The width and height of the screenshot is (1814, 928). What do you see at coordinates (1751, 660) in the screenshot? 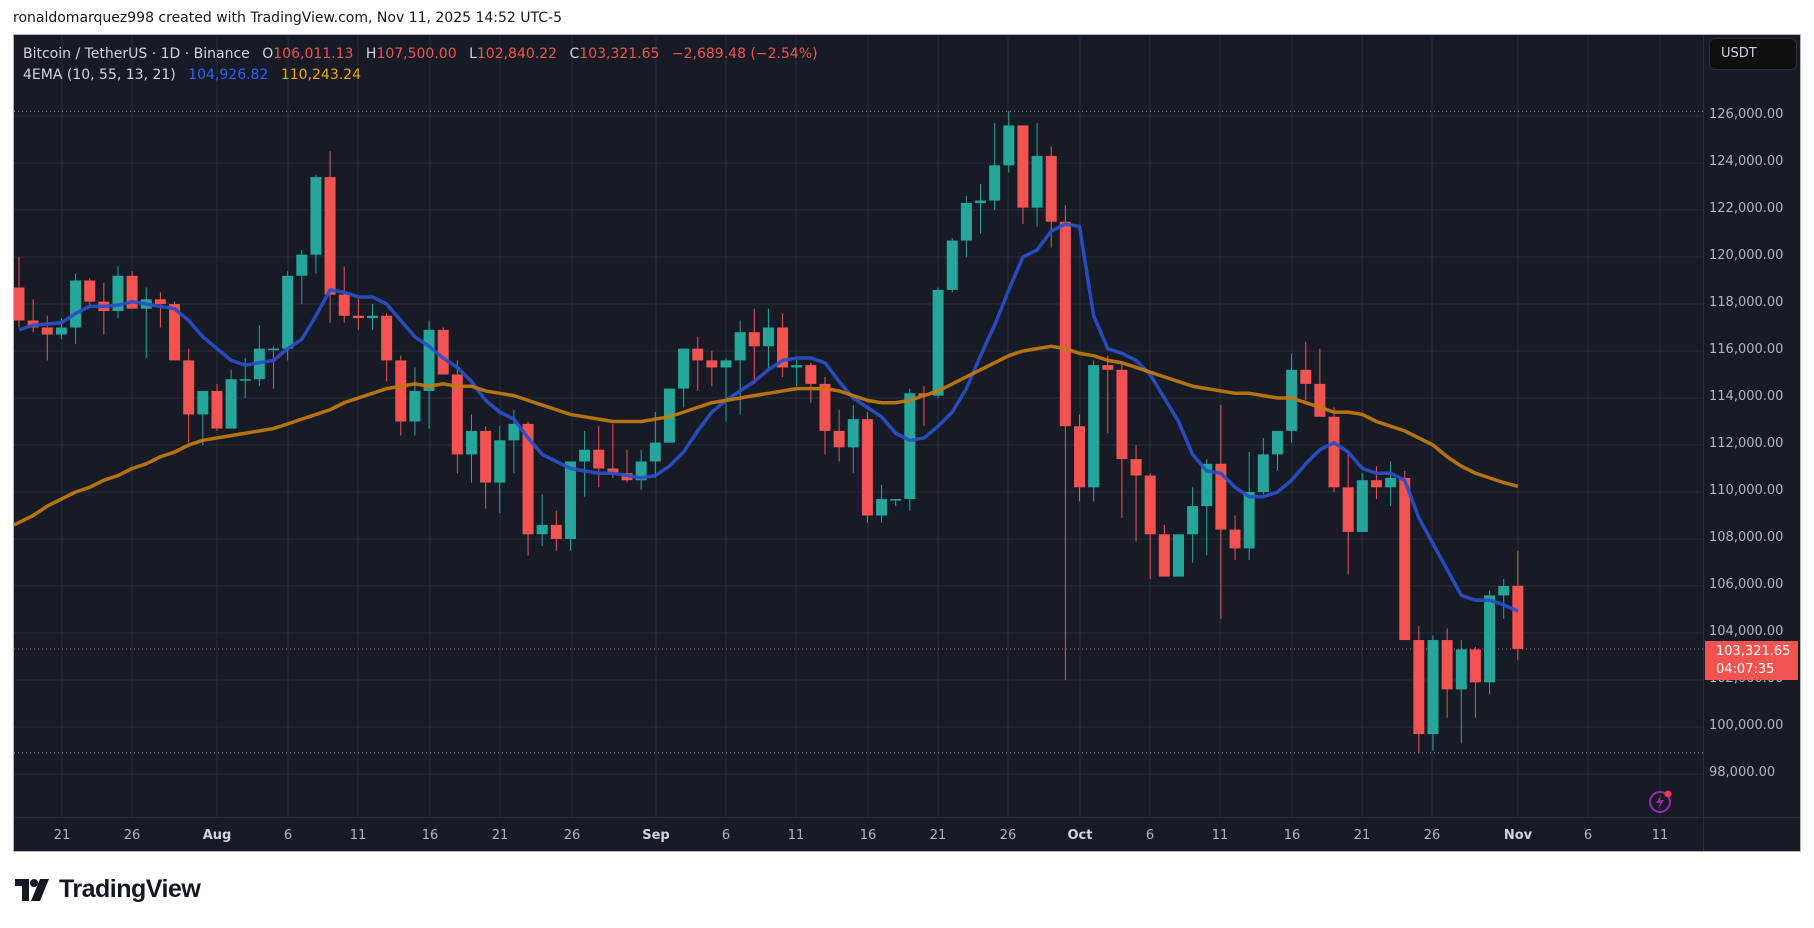
I see `last-price-tag: 103,321.65 04:07:35` at bounding box center [1751, 660].